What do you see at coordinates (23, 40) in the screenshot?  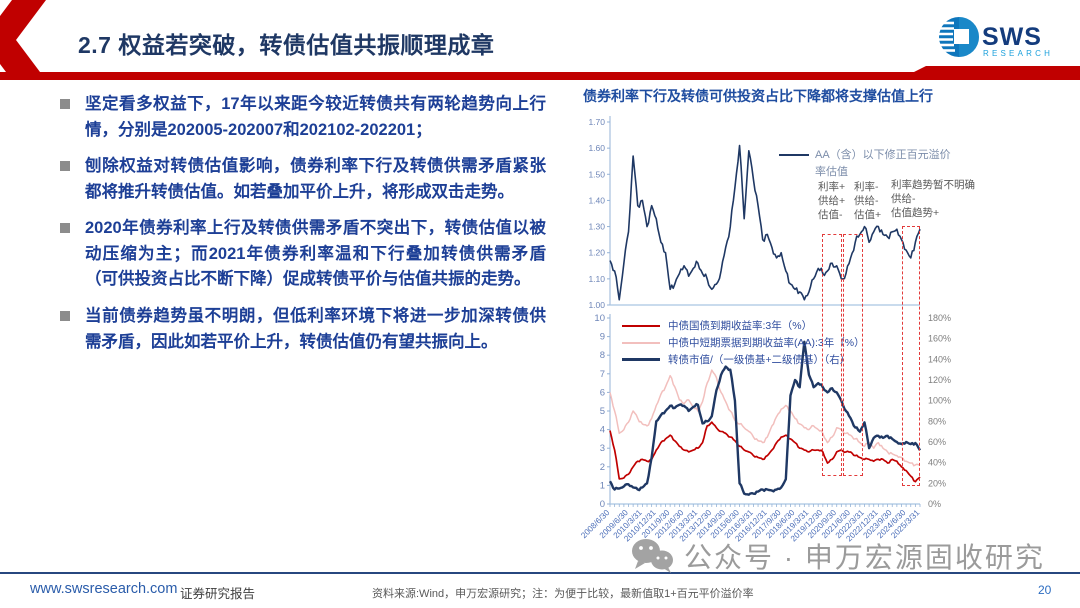 I see `header-chevron-decoration` at bounding box center [23, 40].